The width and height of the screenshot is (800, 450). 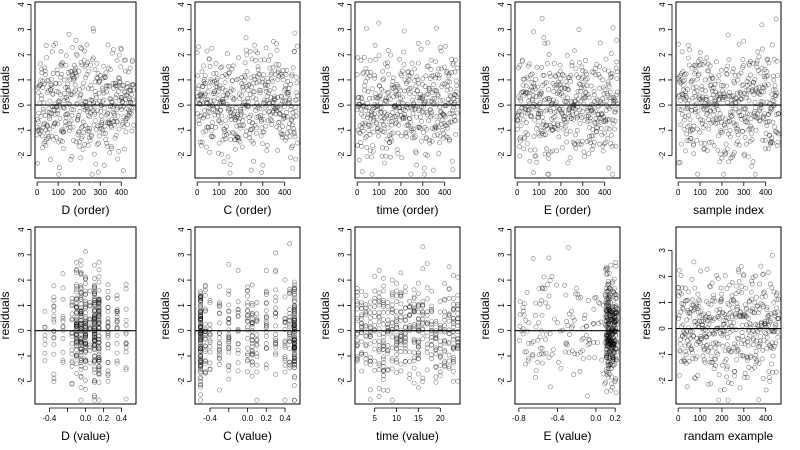 I want to click on y-tick-label: 0, so click(x=341, y=330).